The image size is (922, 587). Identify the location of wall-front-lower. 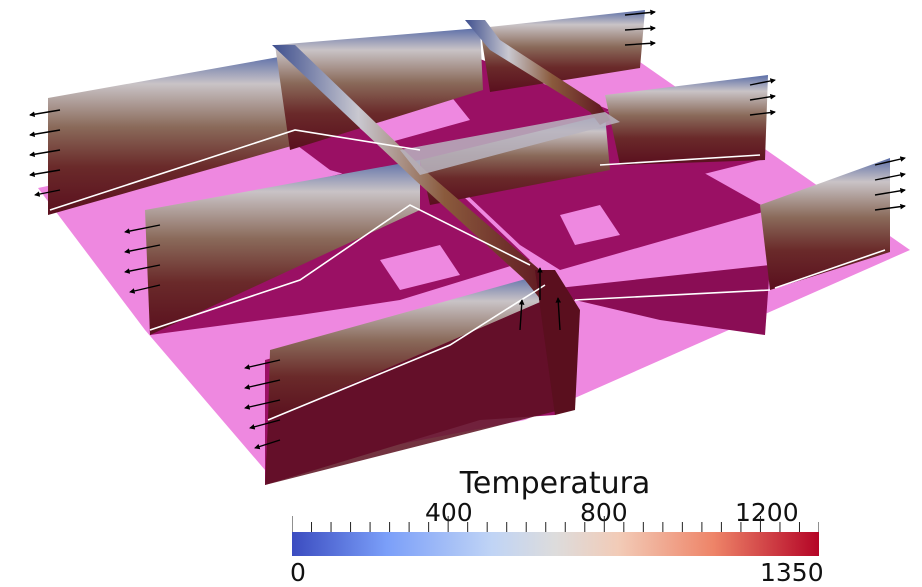
(412, 392).